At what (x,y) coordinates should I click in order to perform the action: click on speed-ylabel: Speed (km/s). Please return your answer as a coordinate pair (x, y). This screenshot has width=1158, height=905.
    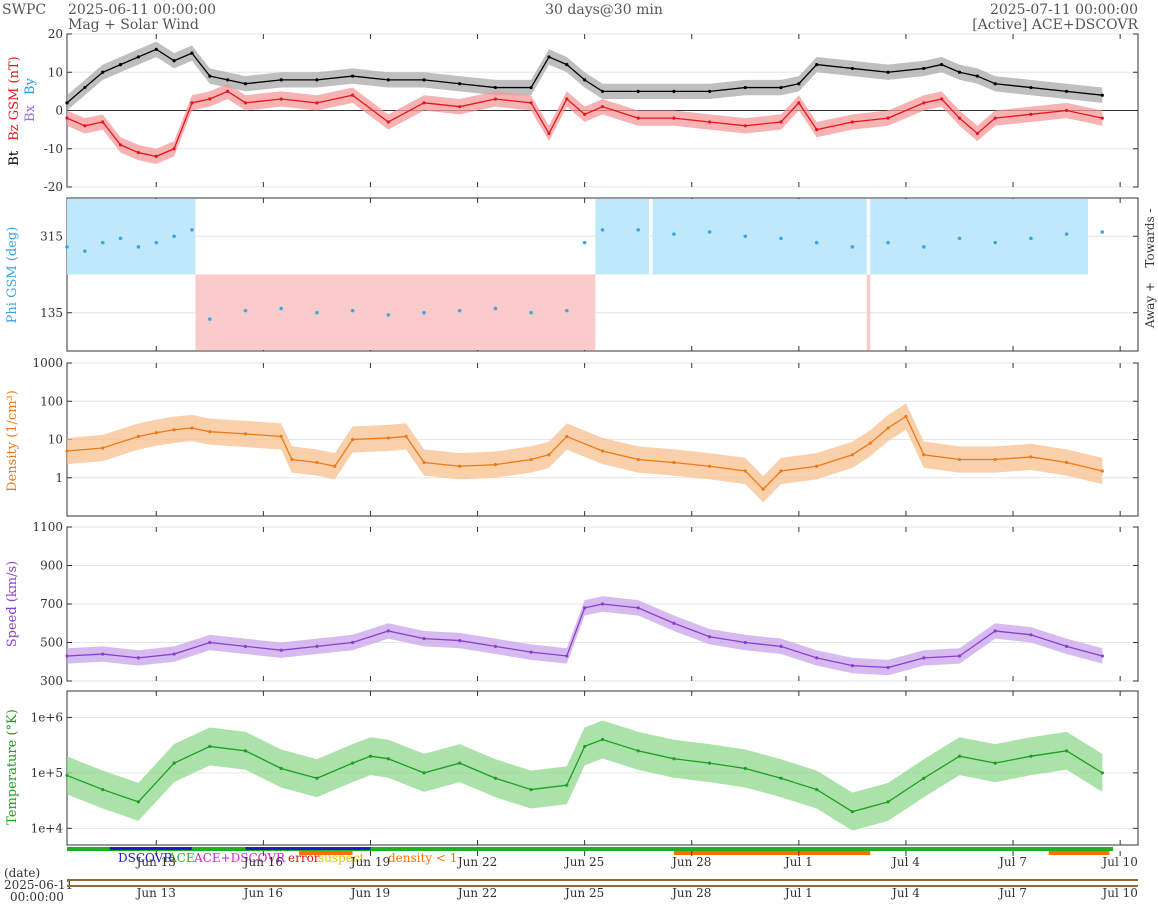
    Looking at the image, I should click on (12, 604).